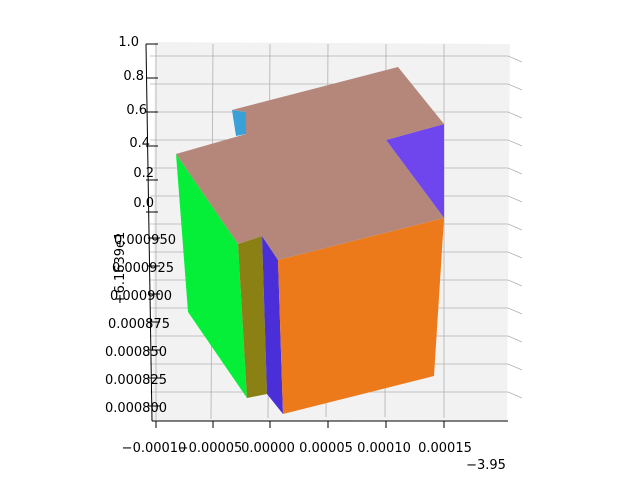 The image size is (640, 480). What do you see at coordinates (486, 465) in the screenshot?
I see `x-offset-label: −3.95` at bounding box center [486, 465].